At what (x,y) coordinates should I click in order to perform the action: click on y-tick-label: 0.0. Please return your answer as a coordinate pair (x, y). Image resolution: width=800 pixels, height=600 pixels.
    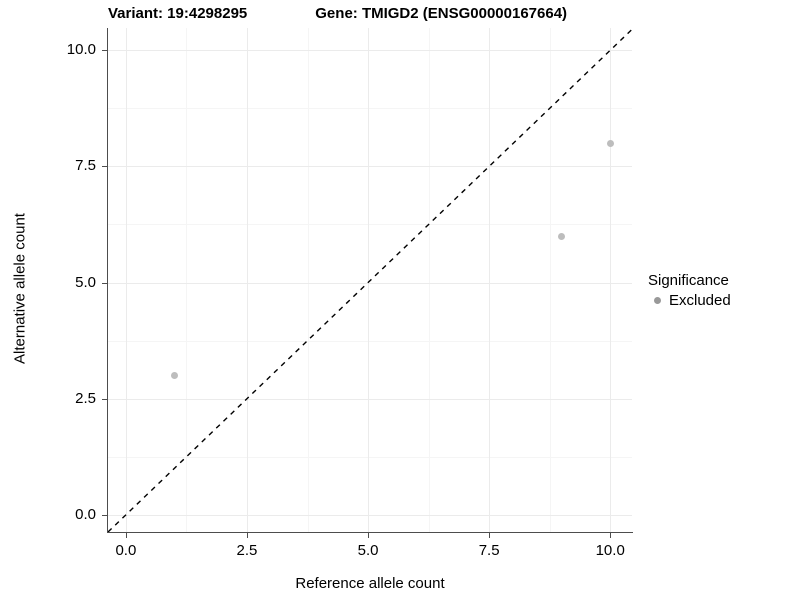
    Looking at the image, I should click on (85, 514).